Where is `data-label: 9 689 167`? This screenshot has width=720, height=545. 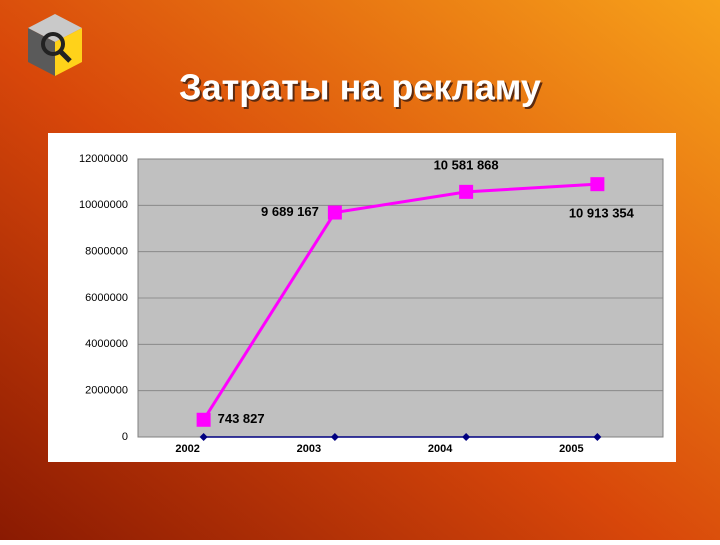 data-label: 9 689 167 is located at coordinates (290, 211).